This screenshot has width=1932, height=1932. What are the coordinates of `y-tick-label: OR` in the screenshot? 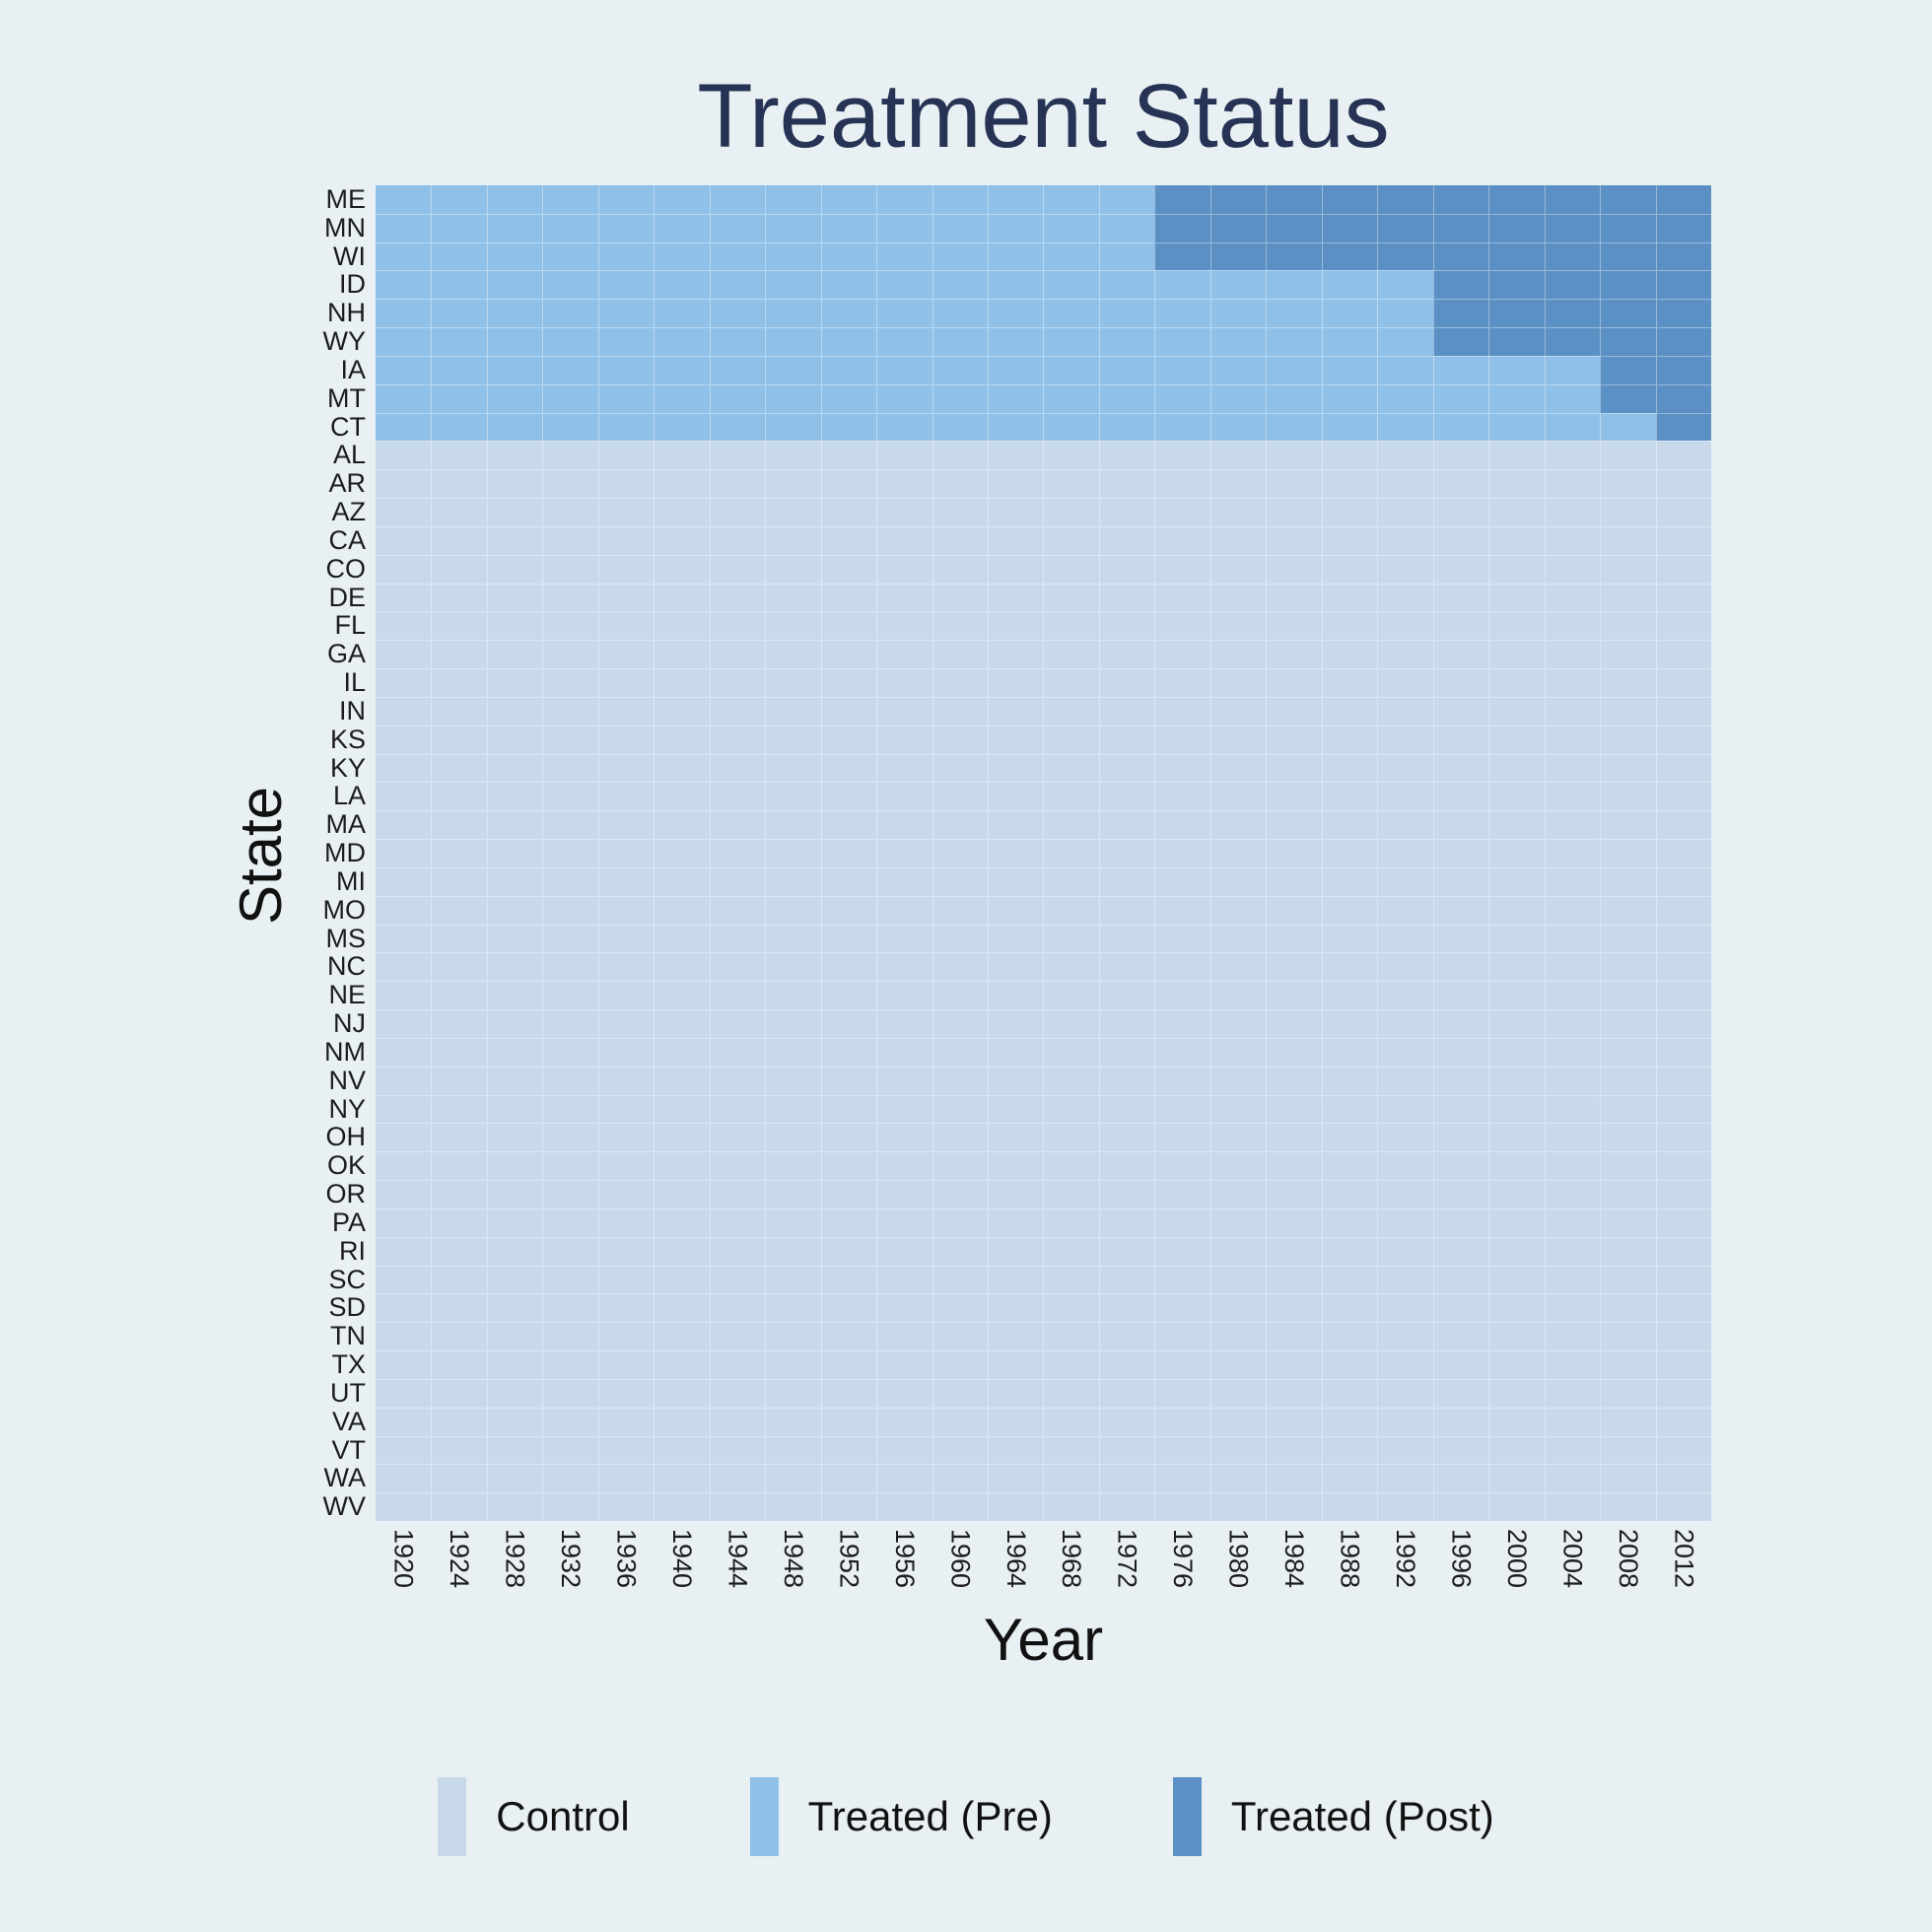 It's located at (346, 1194).